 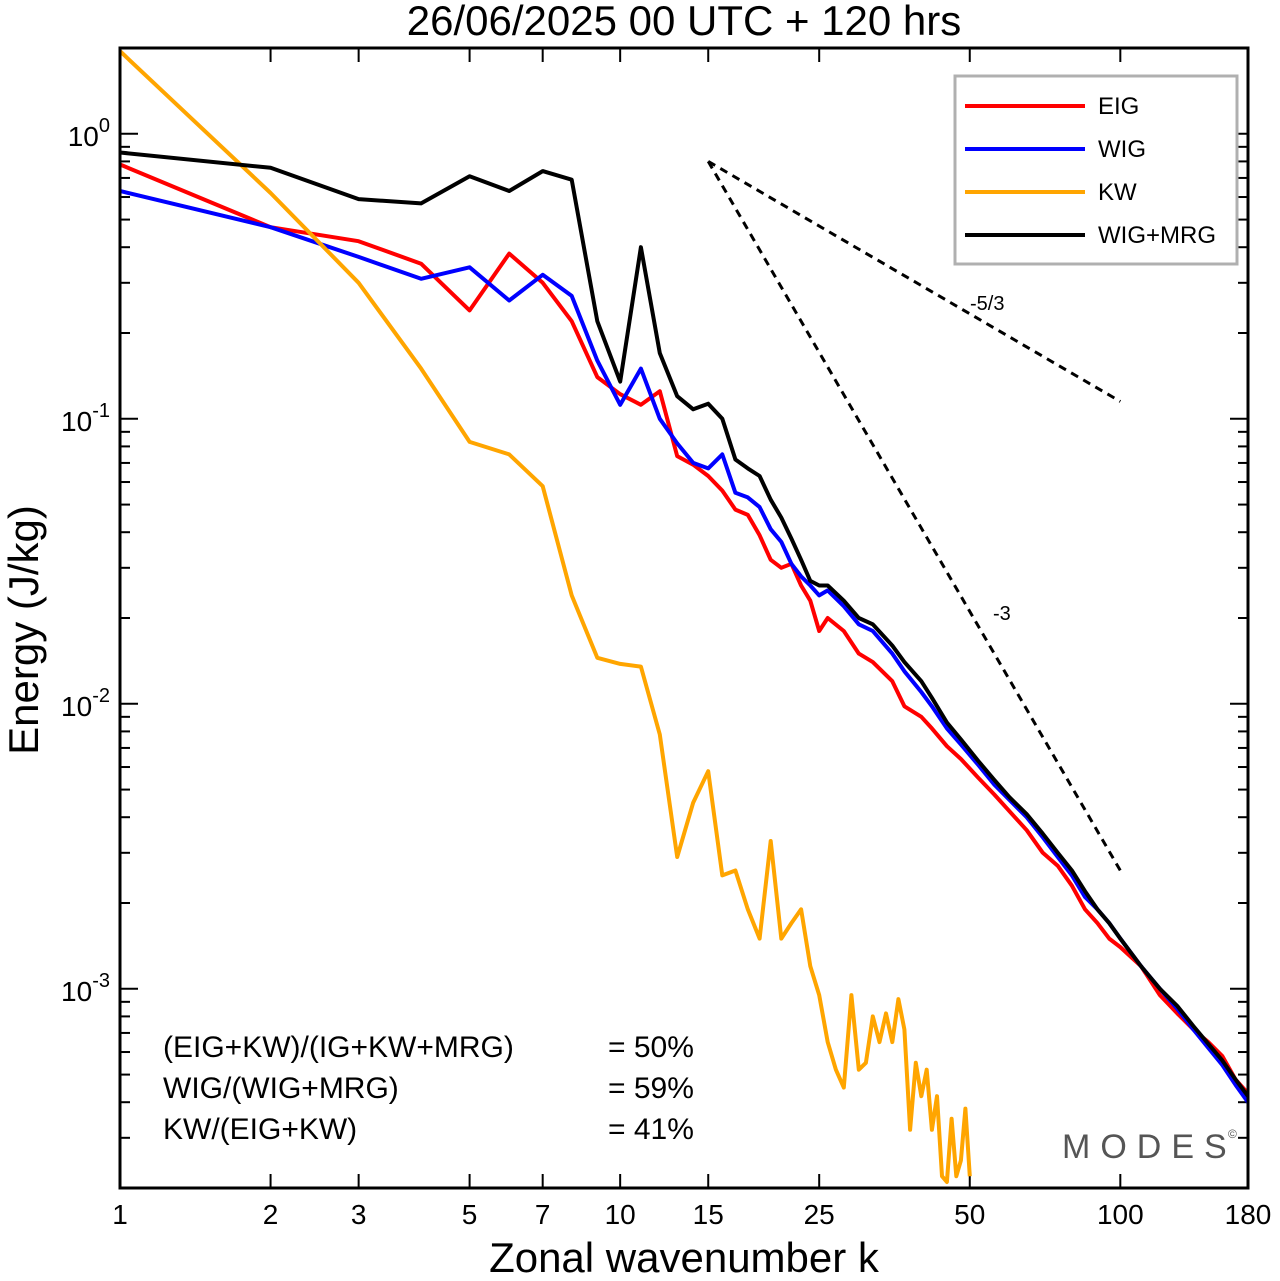 What do you see at coordinates (1117, 192) in the screenshot?
I see `legend-label: KW` at bounding box center [1117, 192].